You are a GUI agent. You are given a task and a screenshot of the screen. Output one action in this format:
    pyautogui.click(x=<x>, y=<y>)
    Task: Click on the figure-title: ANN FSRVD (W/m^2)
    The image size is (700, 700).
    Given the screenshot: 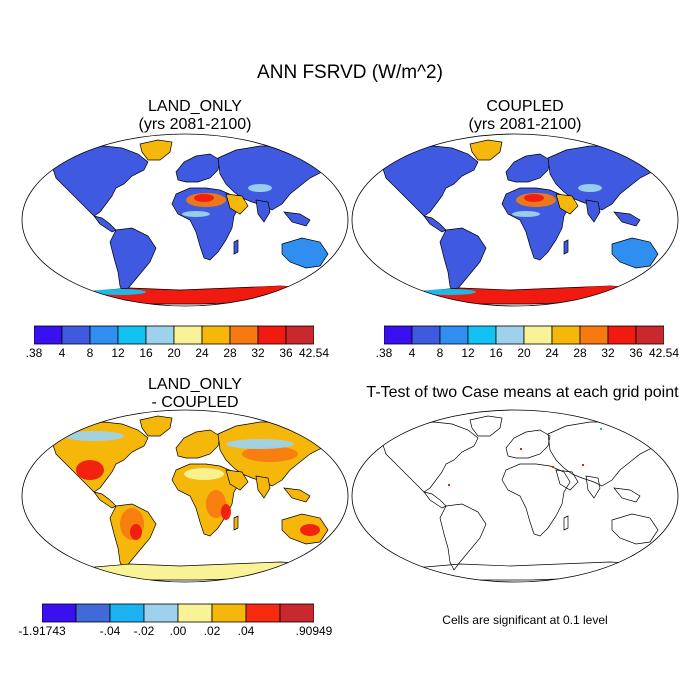 What is the action you would take?
    pyautogui.click(x=350, y=72)
    